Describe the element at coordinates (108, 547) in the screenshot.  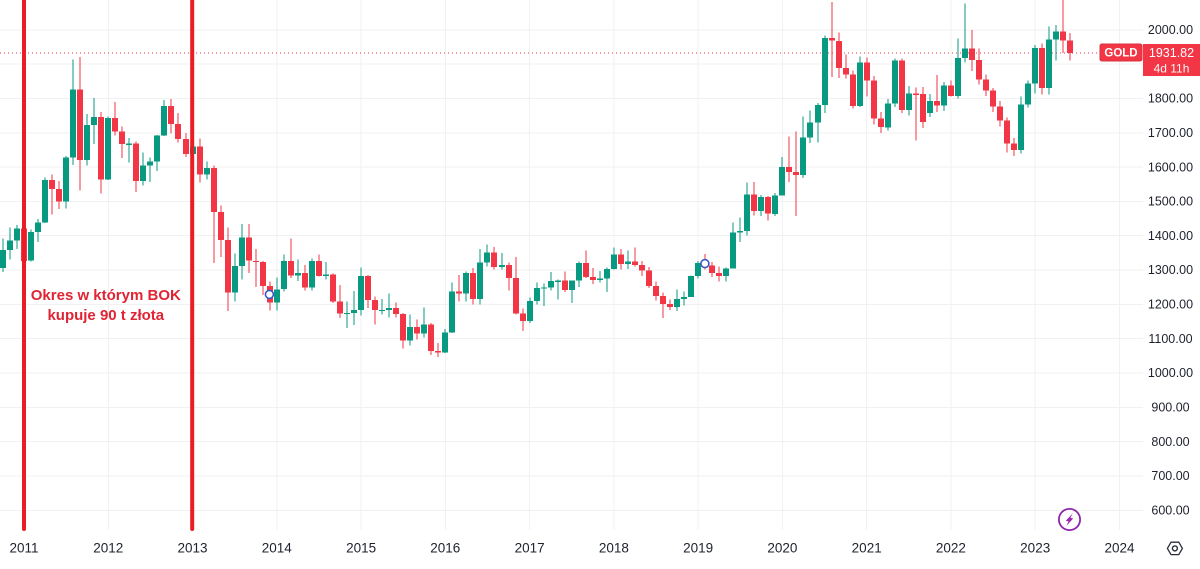
I see `svg-text: 2012` at that location.